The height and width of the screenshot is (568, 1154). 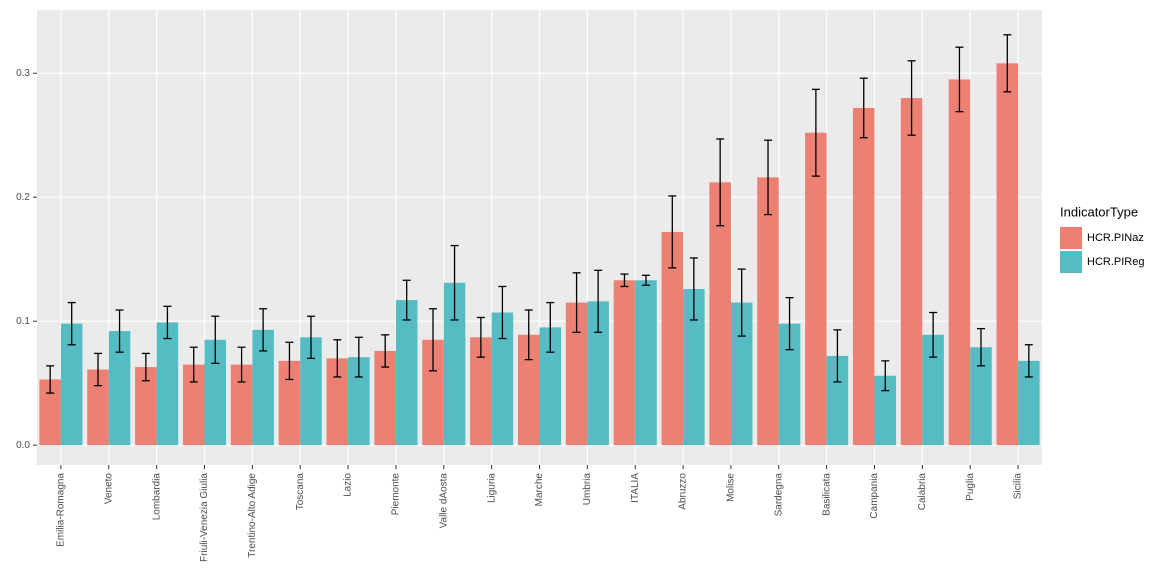 What do you see at coordinates (731, 487) in the screenshot?
I see `x-tick-label: Molise` at bounding box center [731, 487].